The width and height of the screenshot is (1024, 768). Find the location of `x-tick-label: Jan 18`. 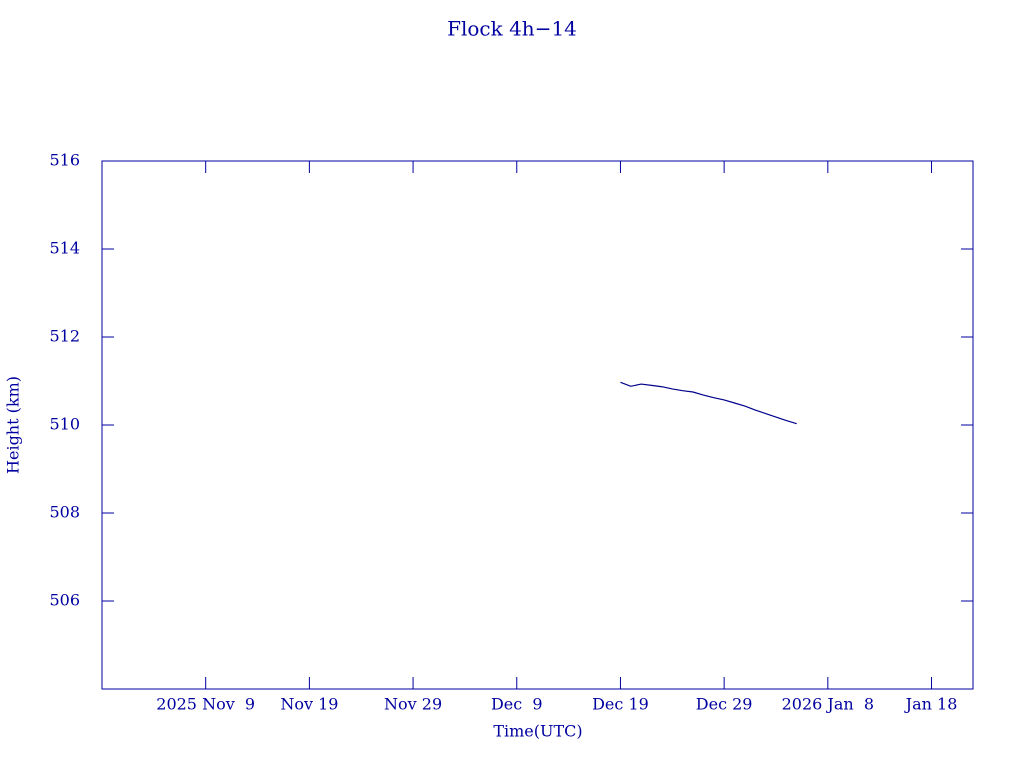

x-tick-label: Jan 18 is located at coordinates (931, 704).